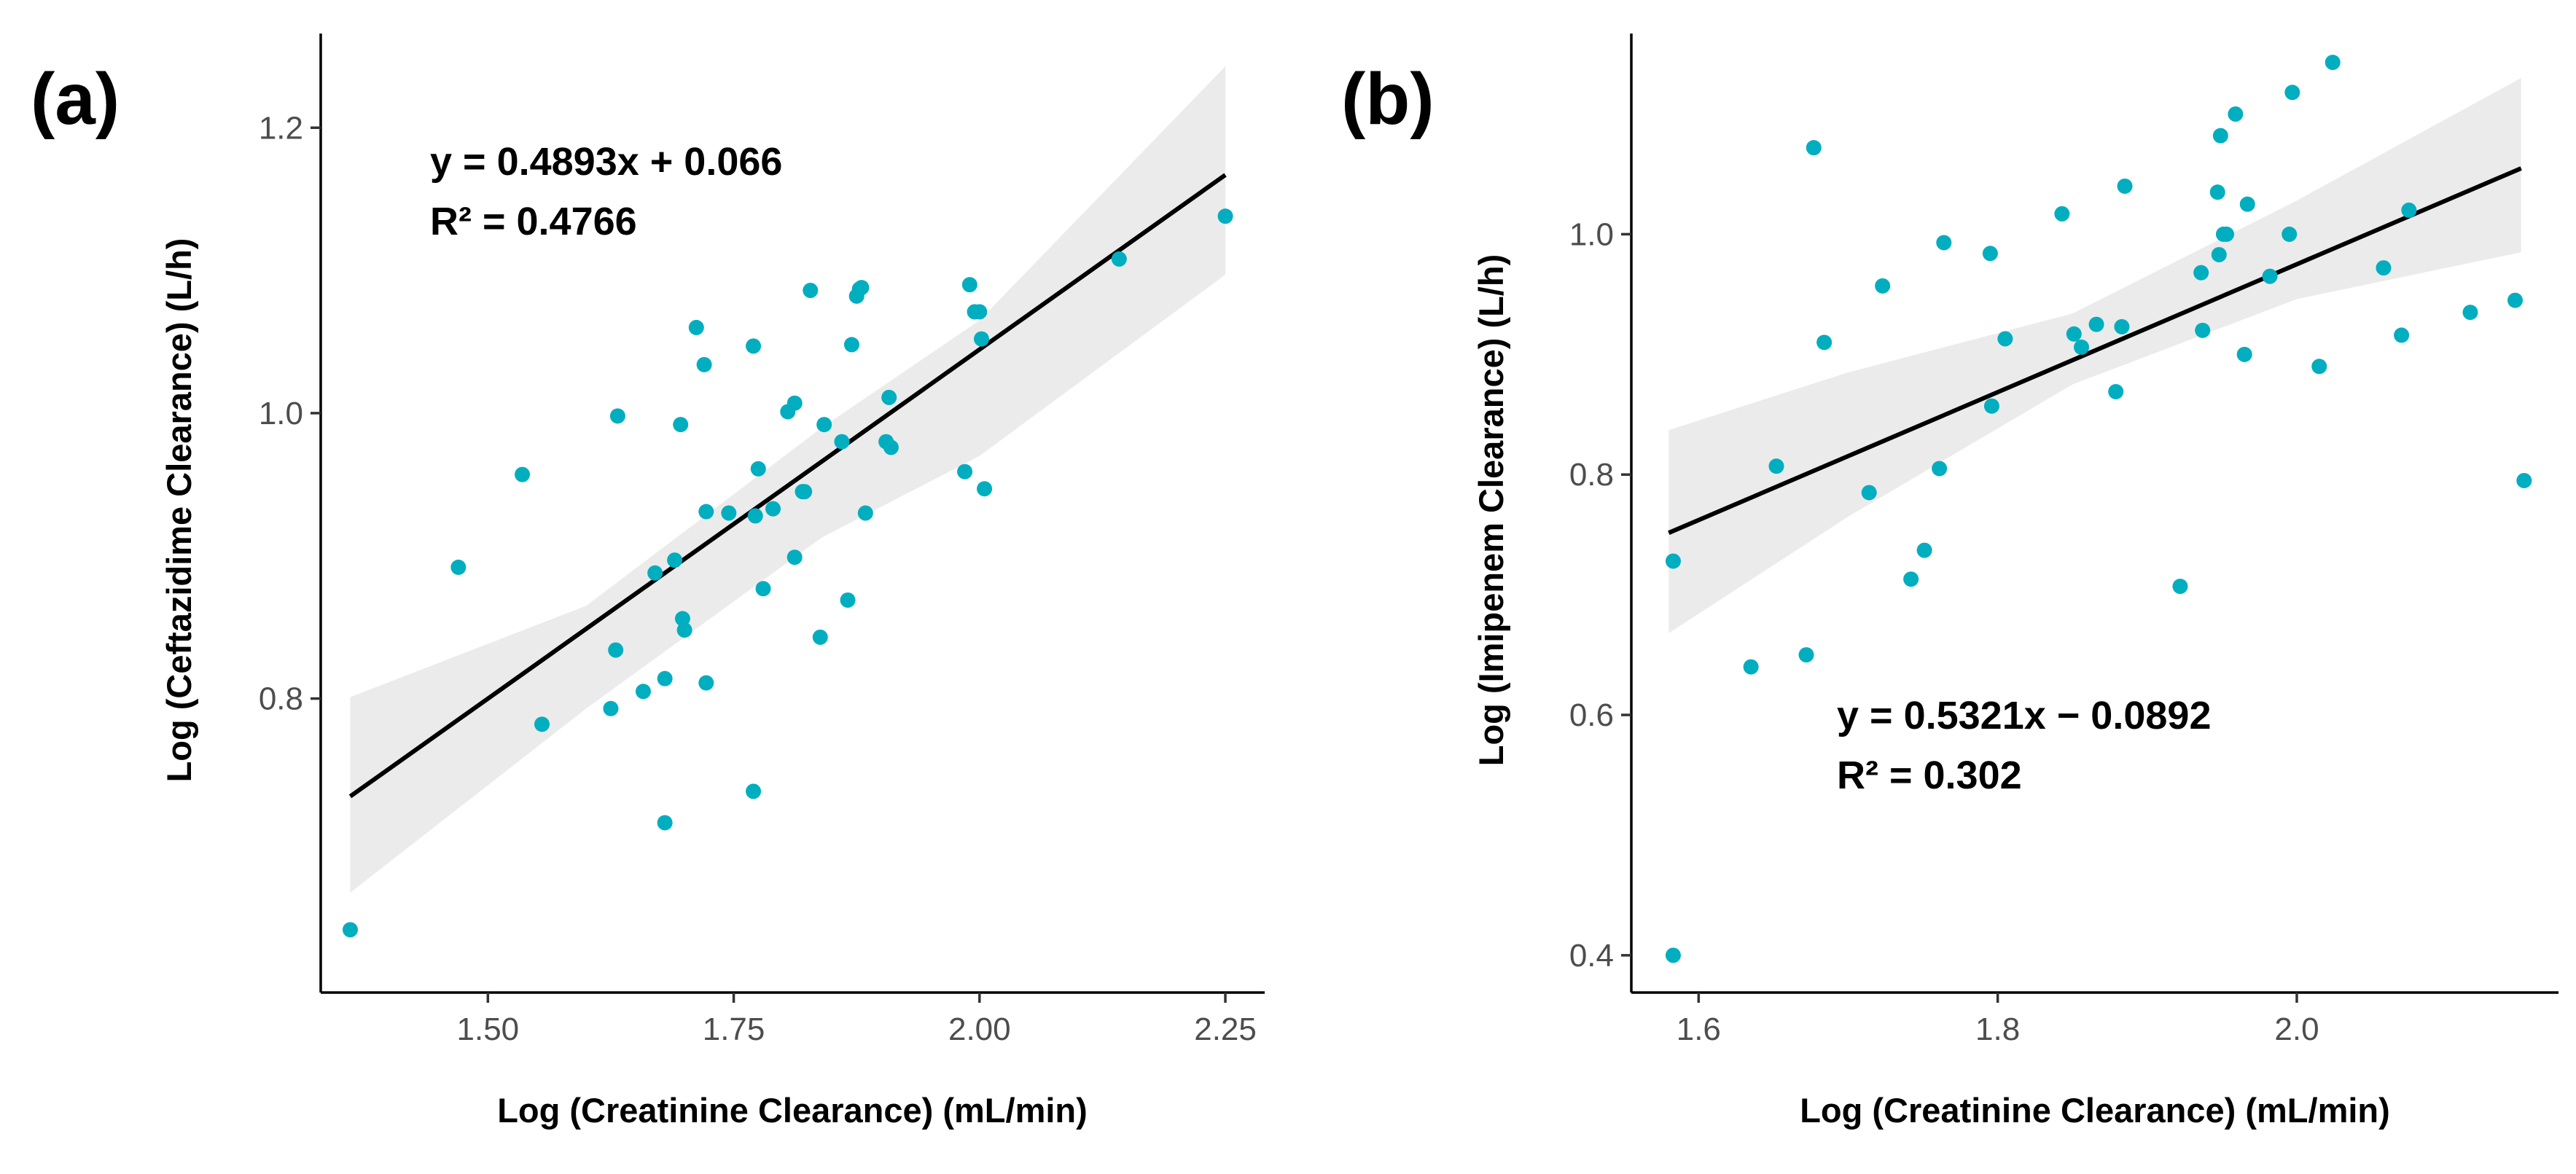 Image resolution: width=2576 pixels, height=1174 pixels. What do you see at coordinates (179, 510) in the screenshot?
I see `y-axis-title: Log (Ceftazidime Clearance) (L/h)` at bounding box center [179, 510].